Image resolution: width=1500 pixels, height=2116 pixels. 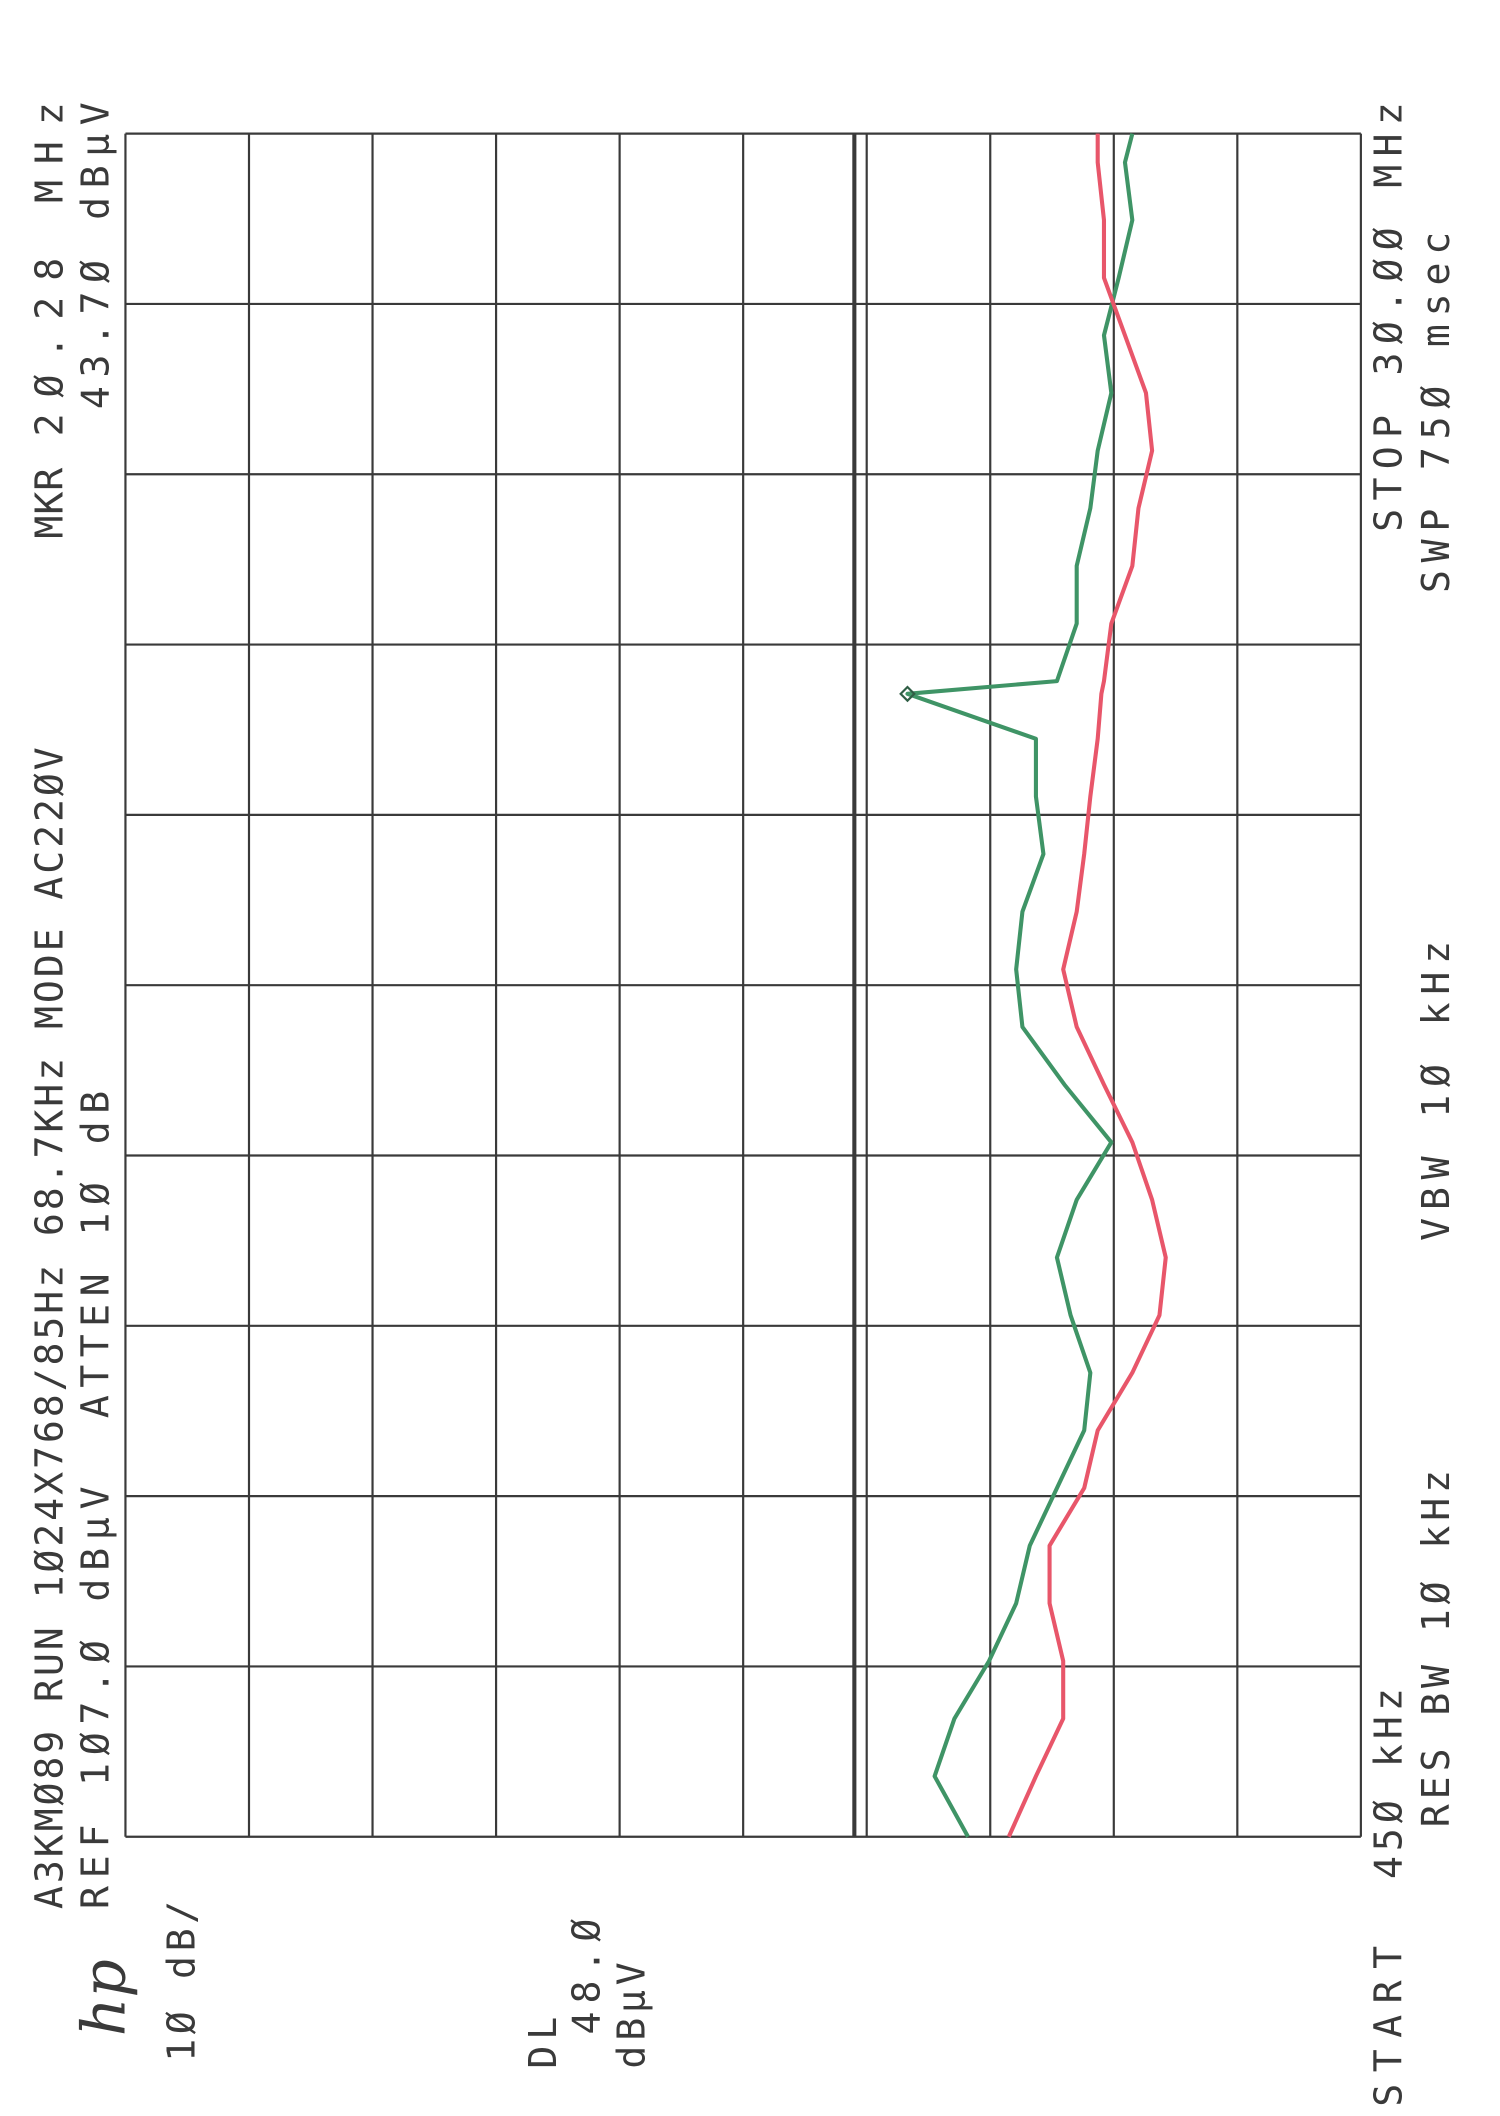 I want to click on marker-x-label: 2Ø.28 MHz, so click(x=50, y=269).